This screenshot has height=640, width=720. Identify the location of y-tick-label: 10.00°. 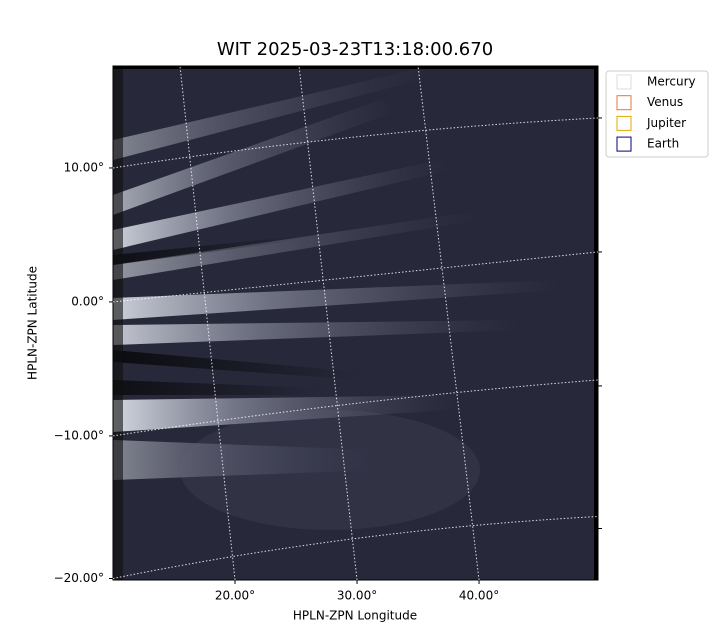
(84, 167).